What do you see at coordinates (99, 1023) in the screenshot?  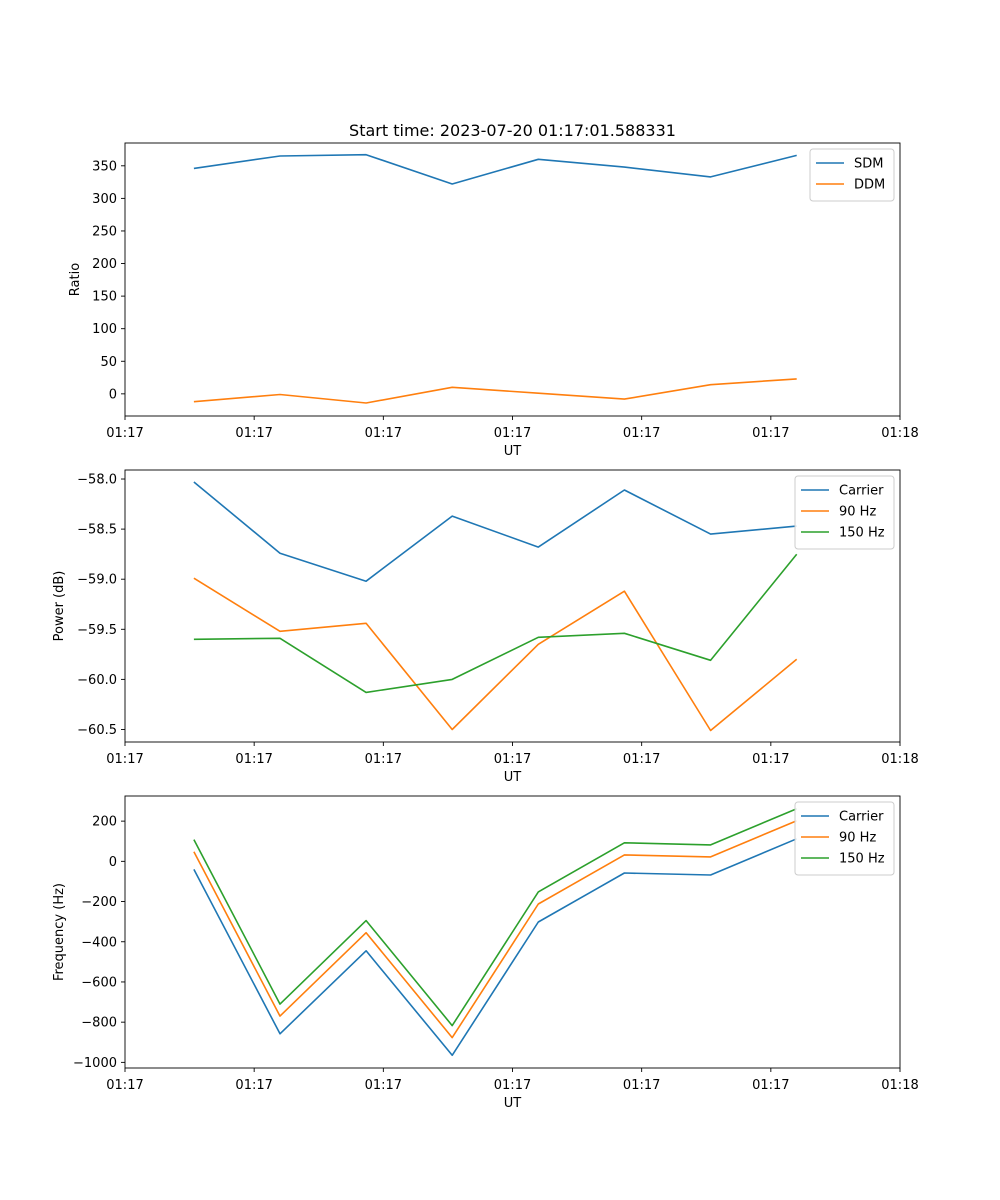 I see `y-tick-label: −800` at bounding box center [99, 1023].